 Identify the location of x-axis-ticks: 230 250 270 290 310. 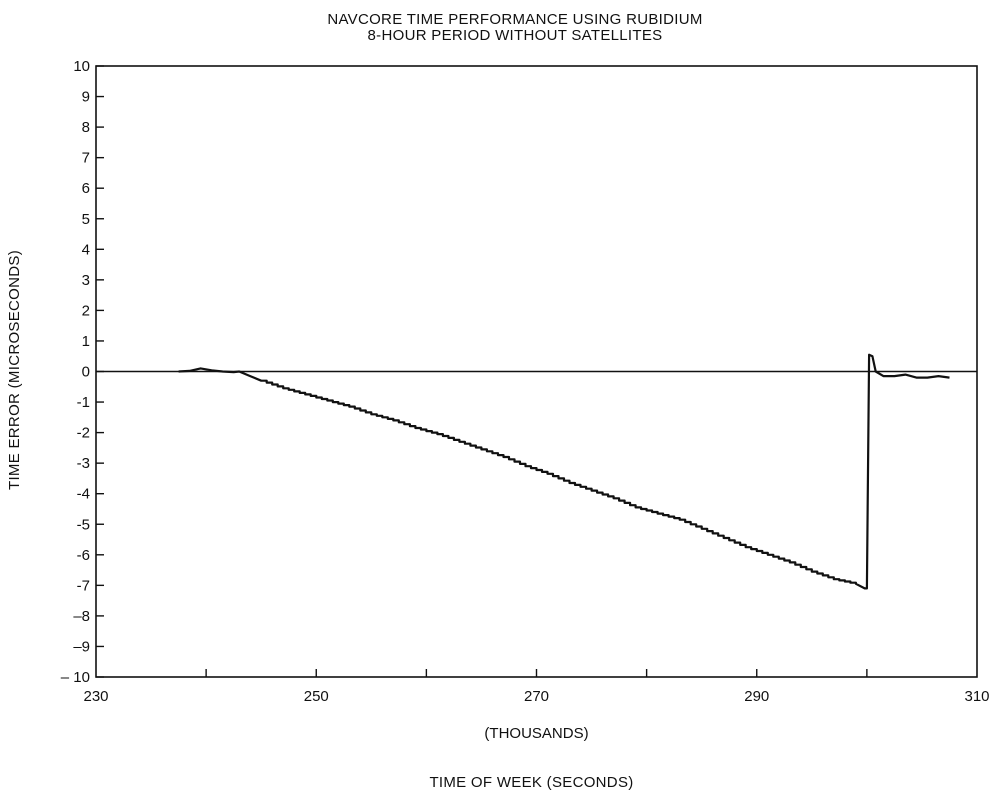
(536, 687).